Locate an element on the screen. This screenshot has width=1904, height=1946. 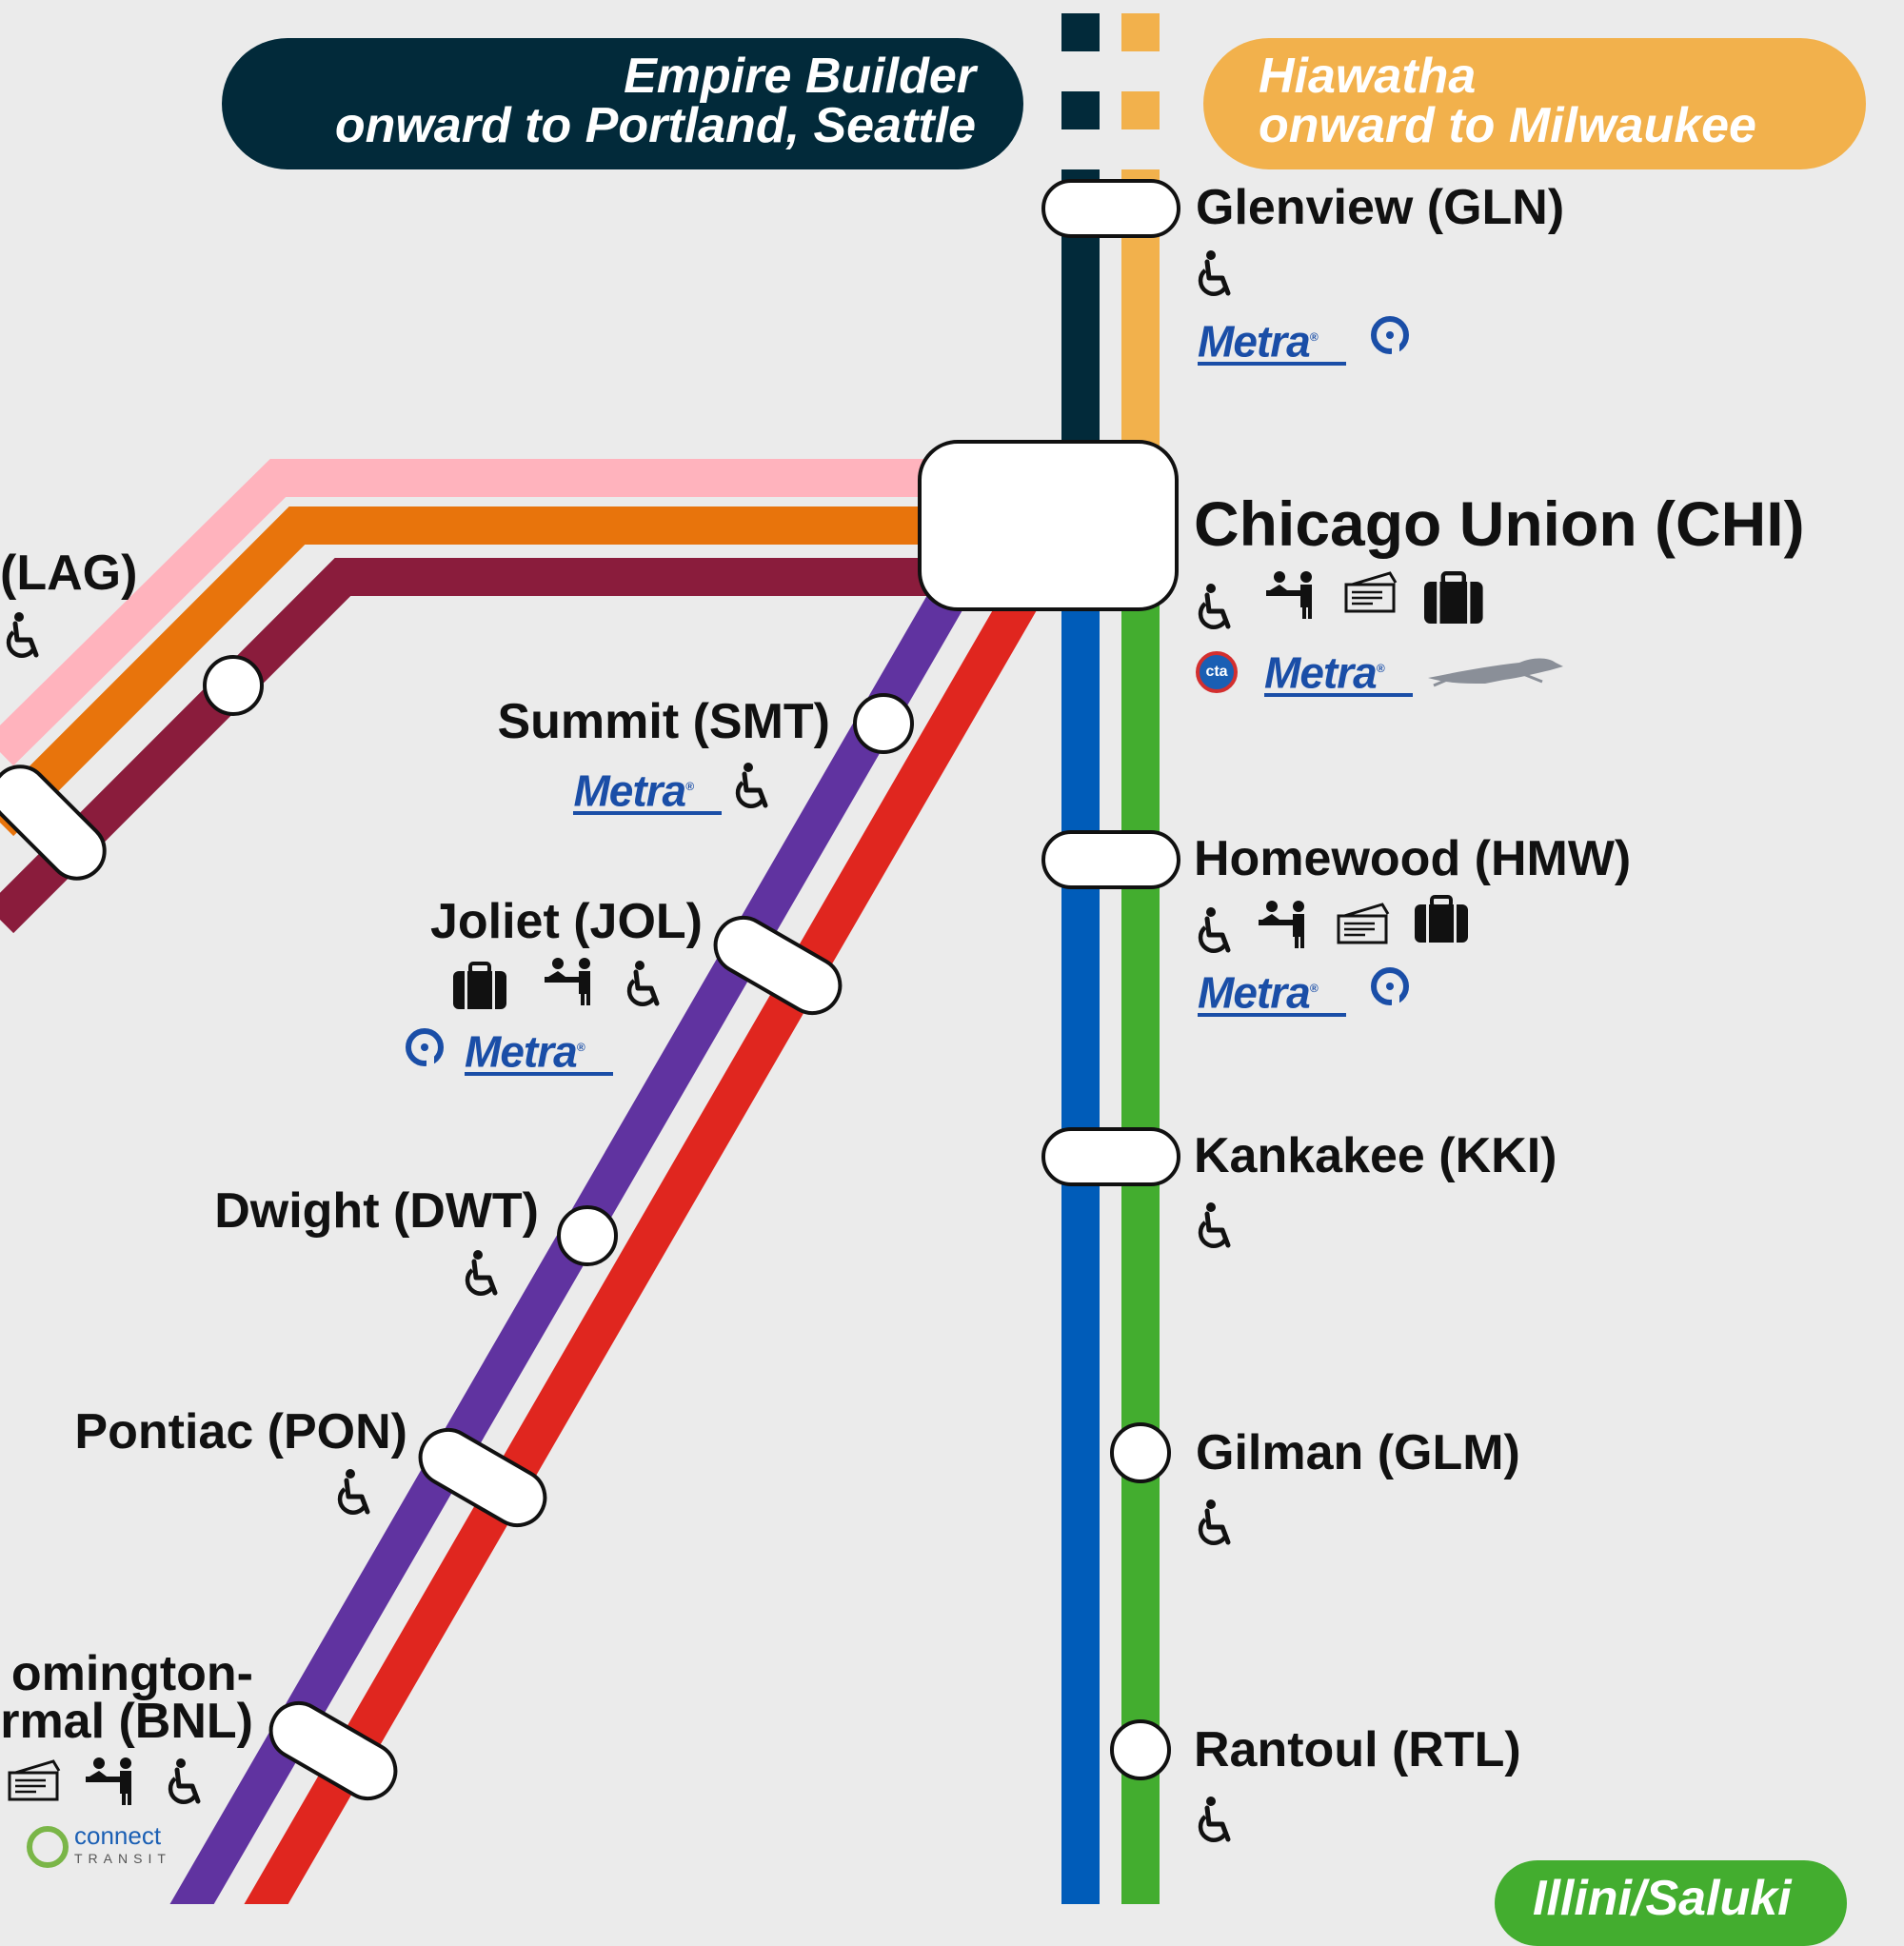
summit-label: Summit (SMT) is located at coordinates (663, 721).